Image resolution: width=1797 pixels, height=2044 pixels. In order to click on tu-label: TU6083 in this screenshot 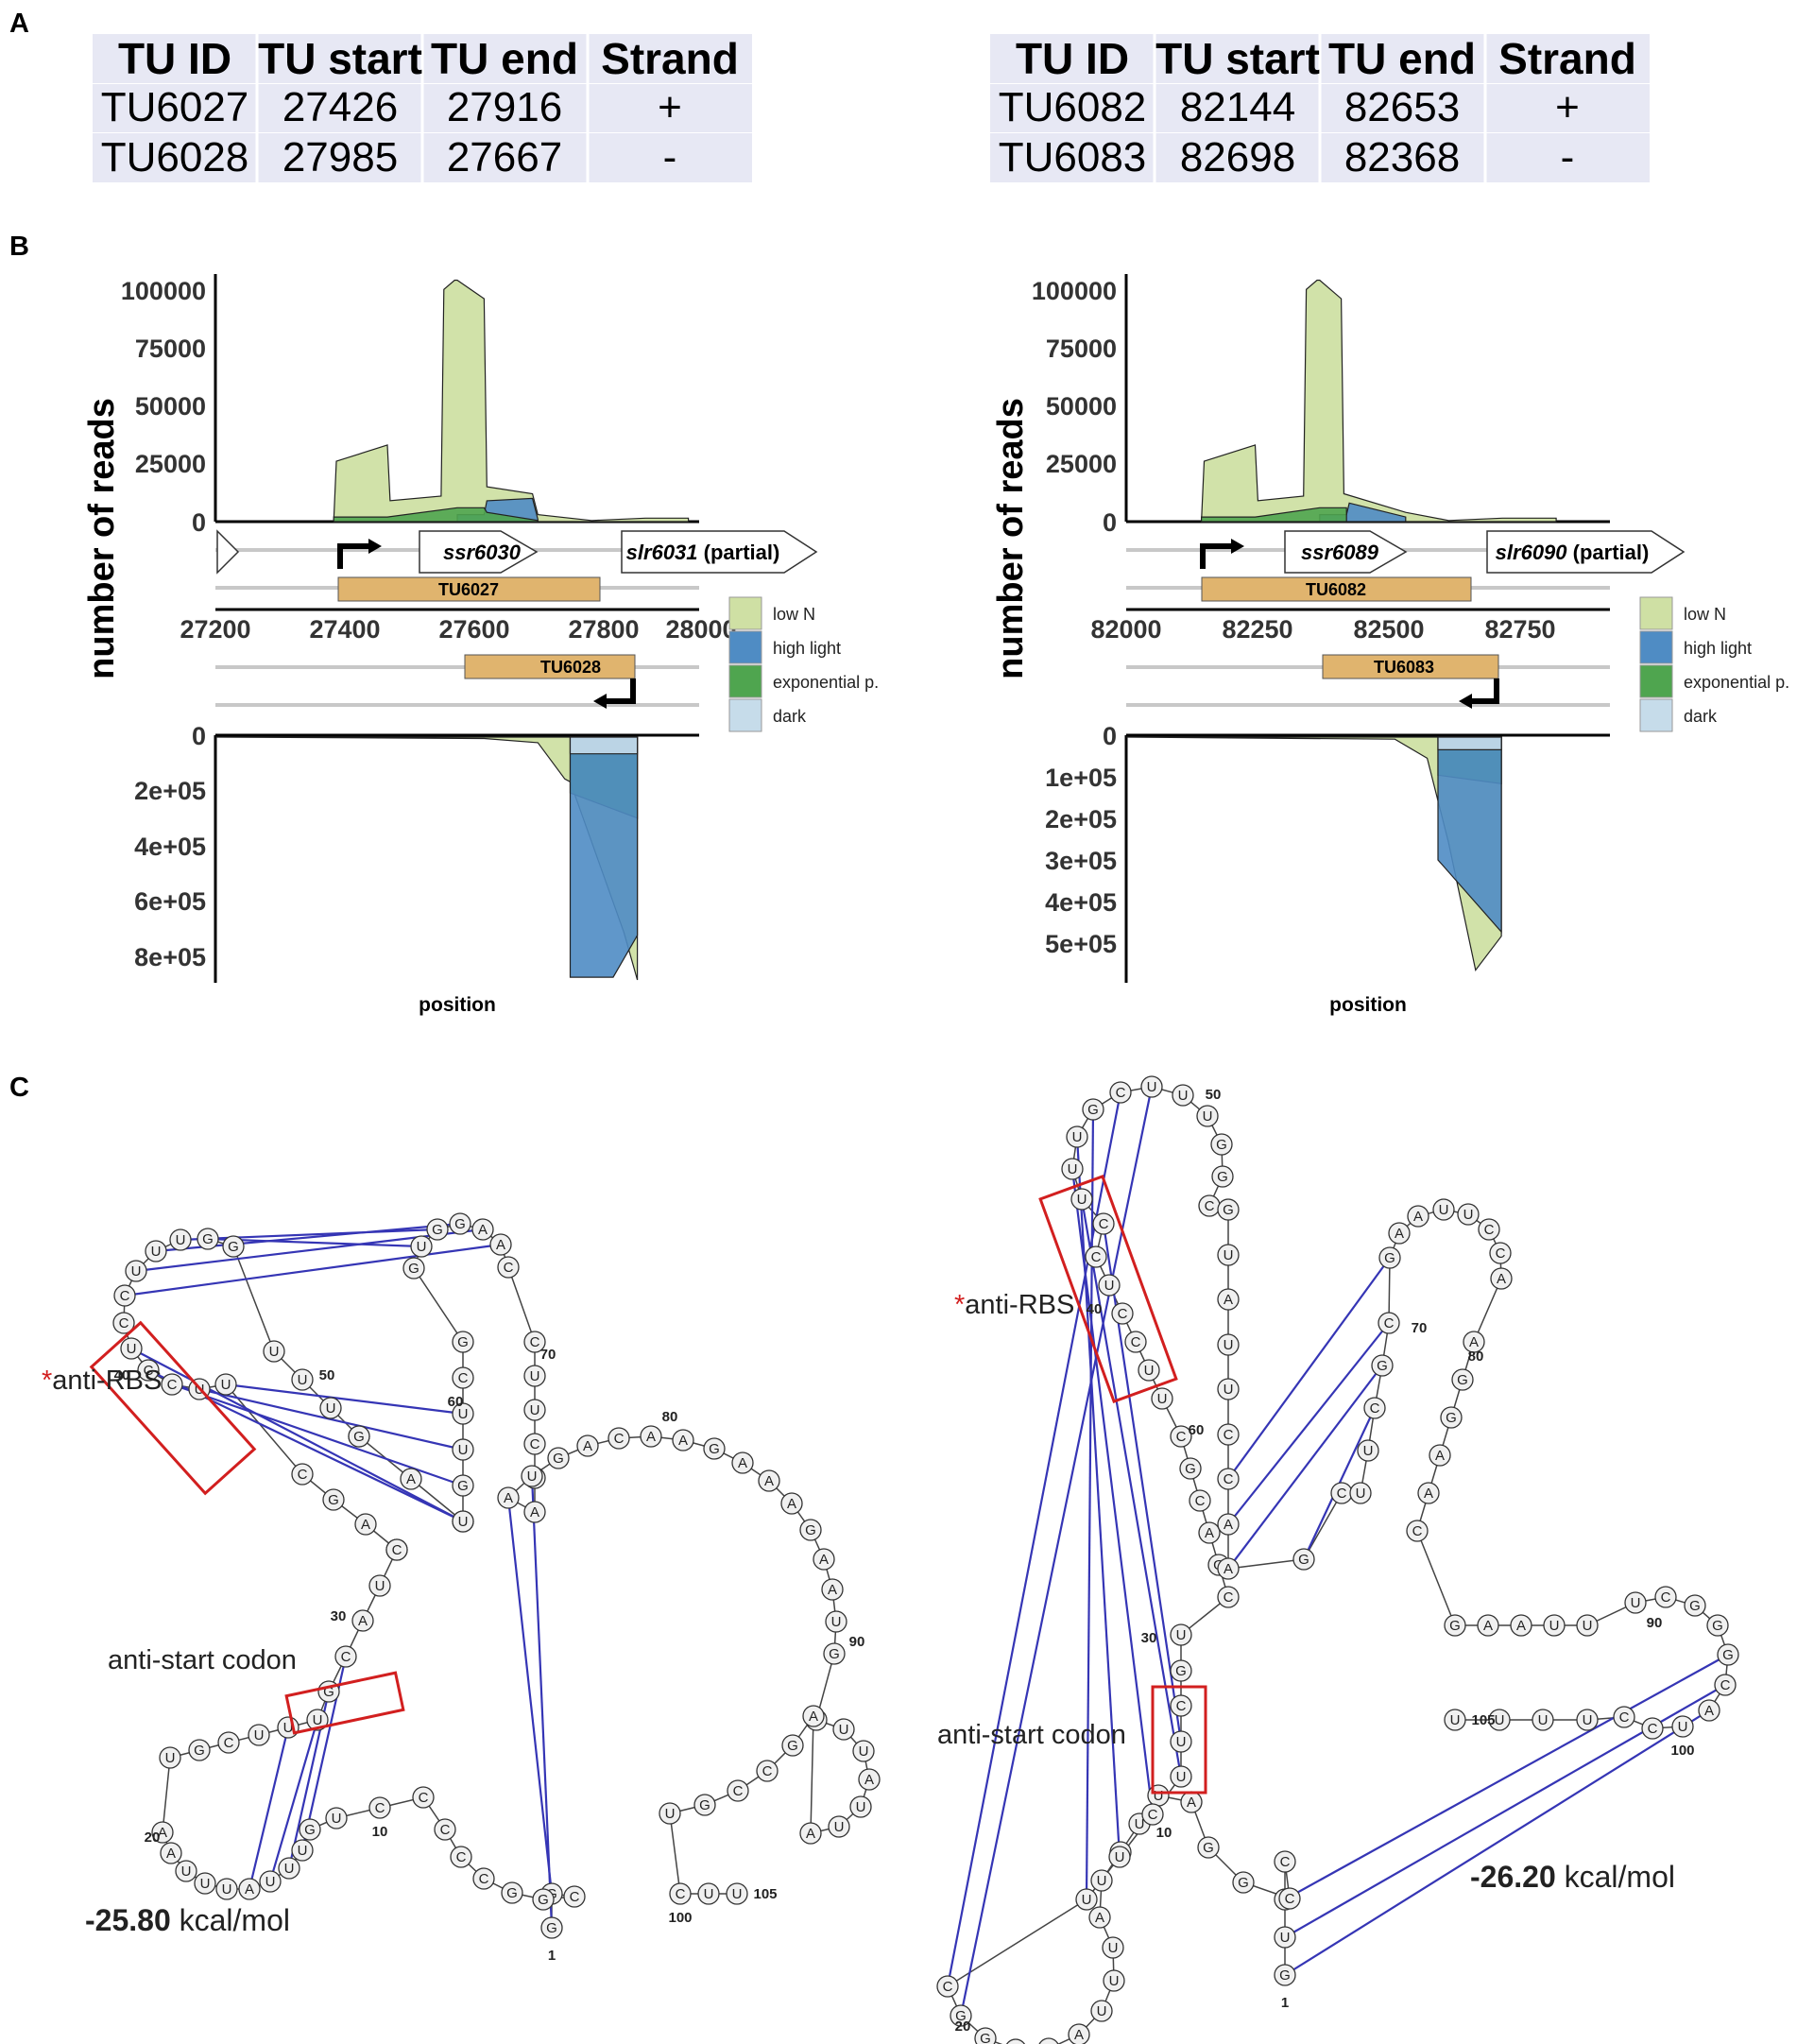, I will do `click(1404, 667)`.